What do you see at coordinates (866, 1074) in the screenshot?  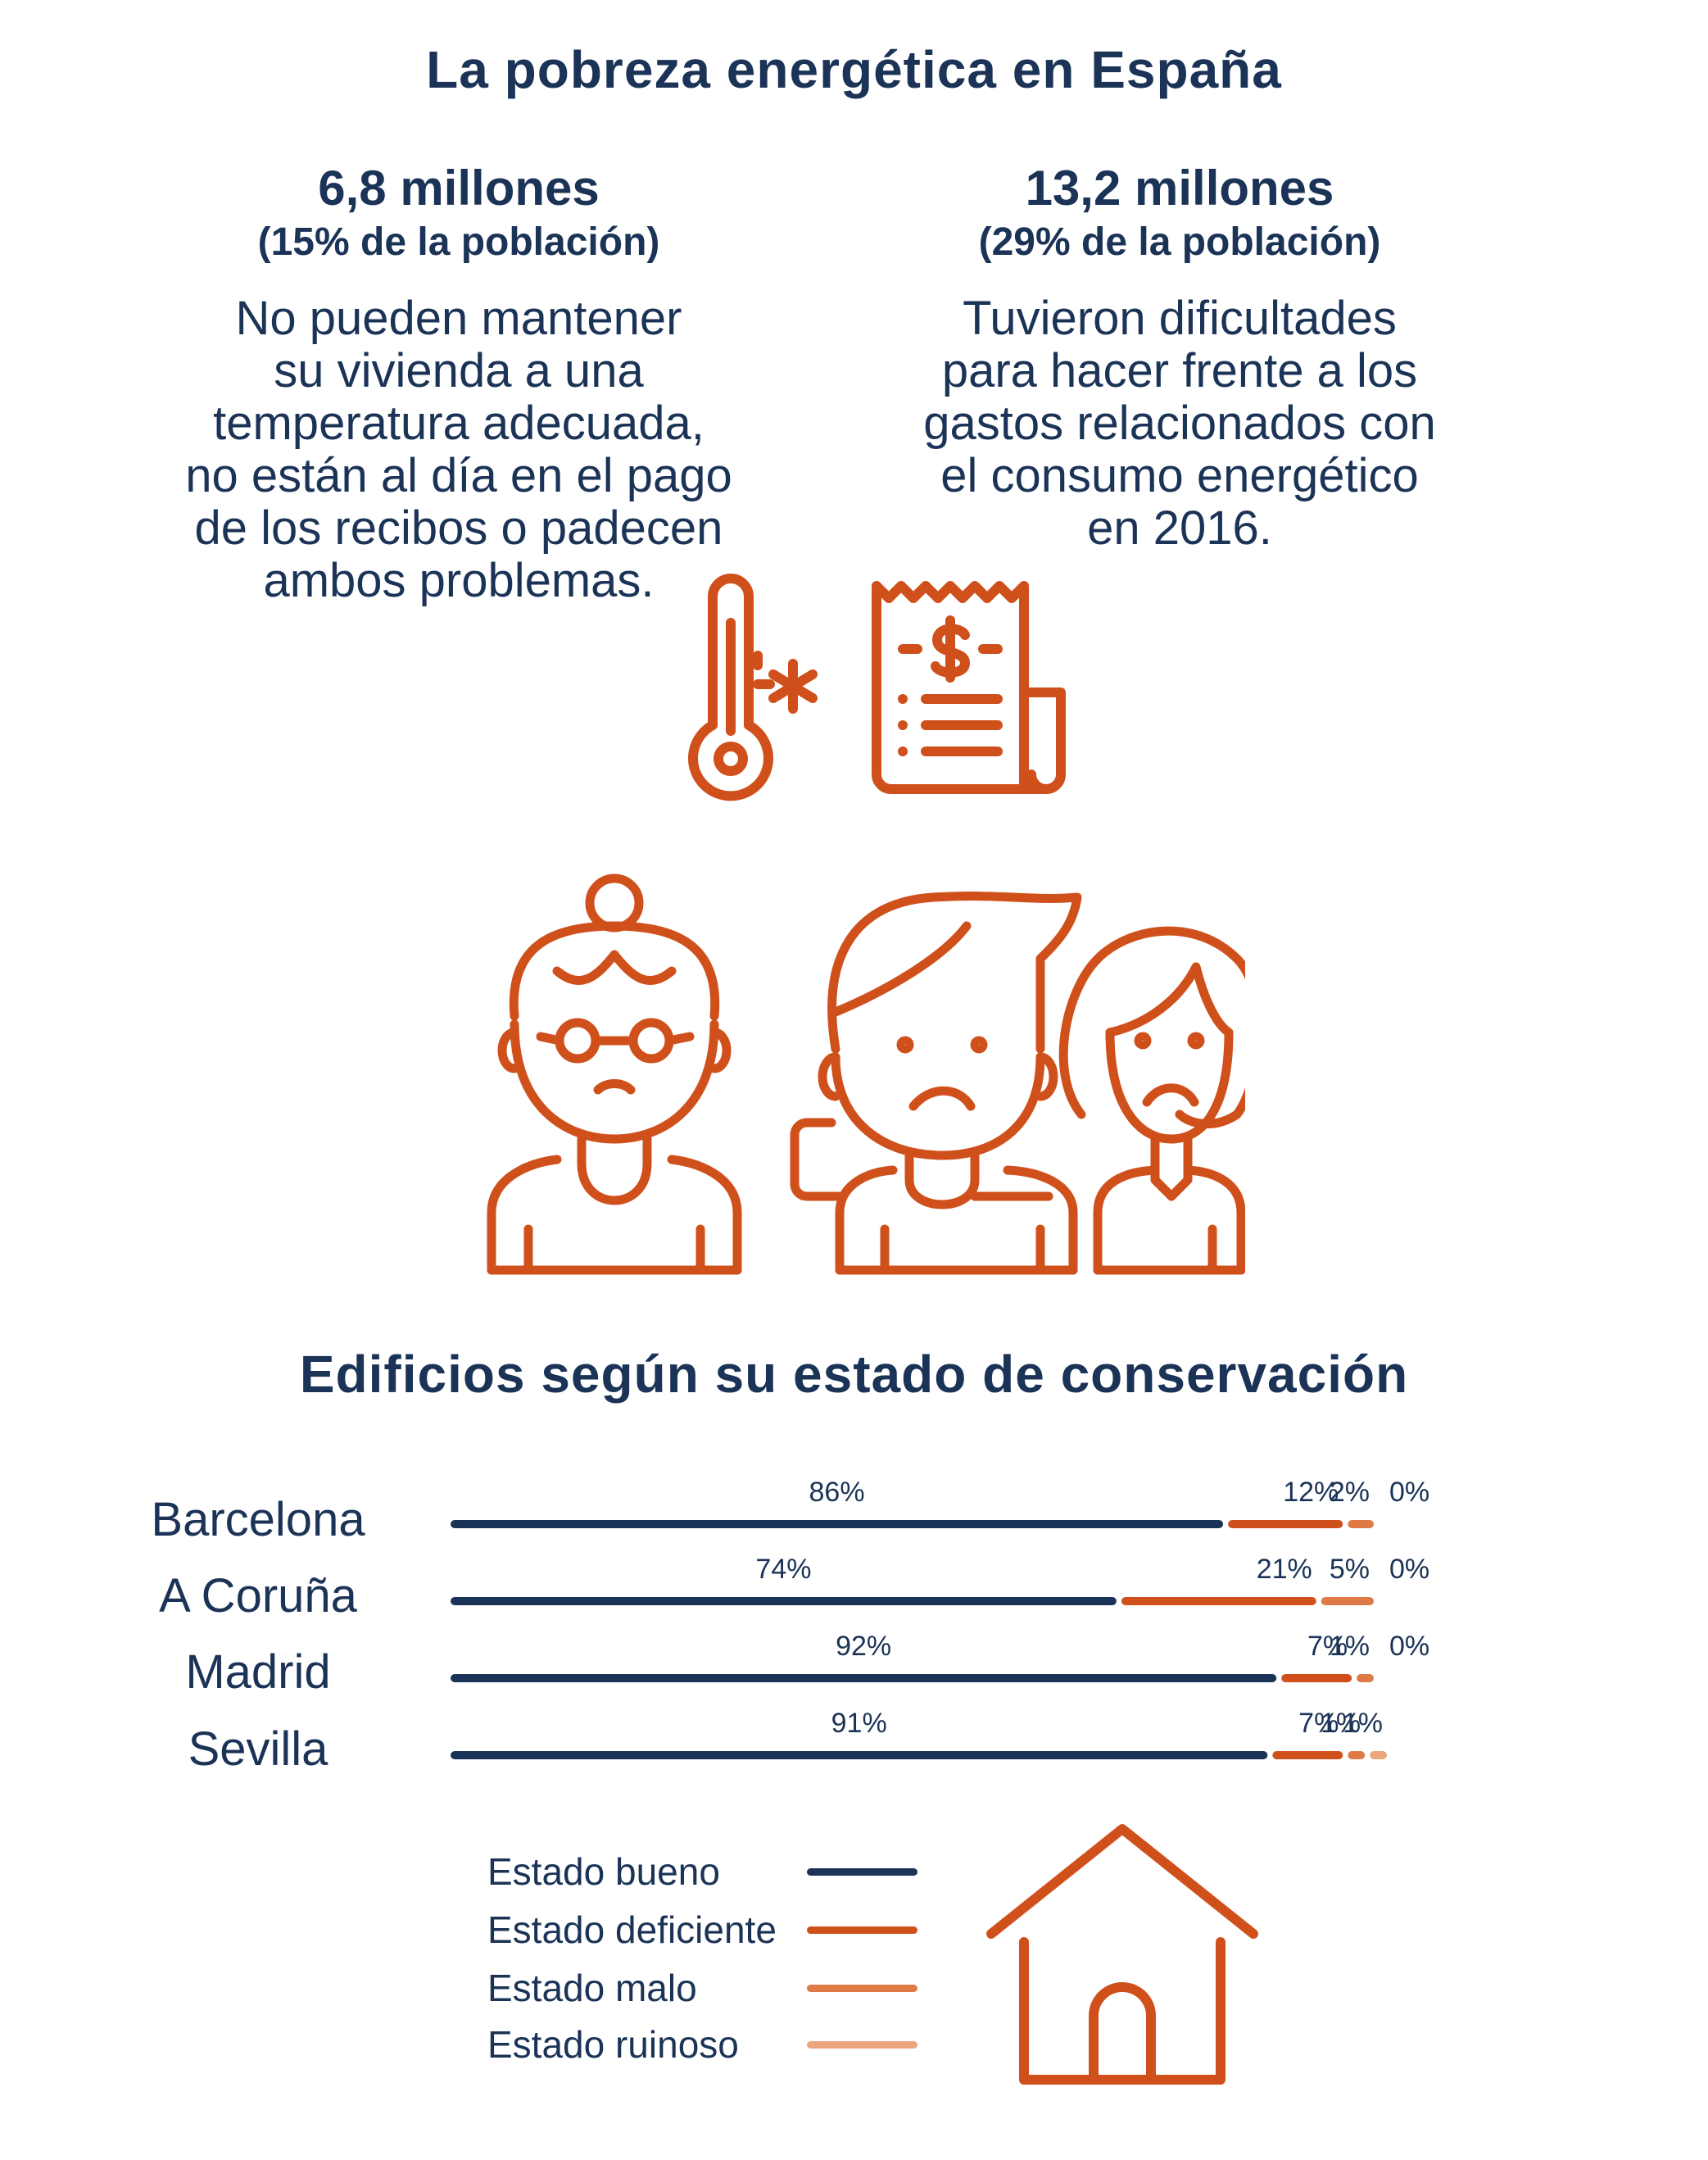 I see `people-icon` at bounding box center [866, 1074].